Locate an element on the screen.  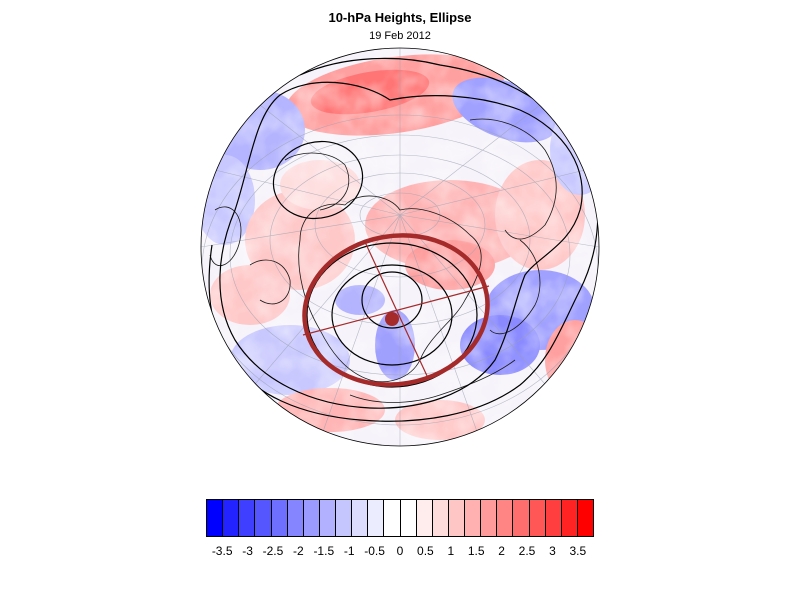
colorbar-tick-label: 0 is located at coordinates (400, 551).